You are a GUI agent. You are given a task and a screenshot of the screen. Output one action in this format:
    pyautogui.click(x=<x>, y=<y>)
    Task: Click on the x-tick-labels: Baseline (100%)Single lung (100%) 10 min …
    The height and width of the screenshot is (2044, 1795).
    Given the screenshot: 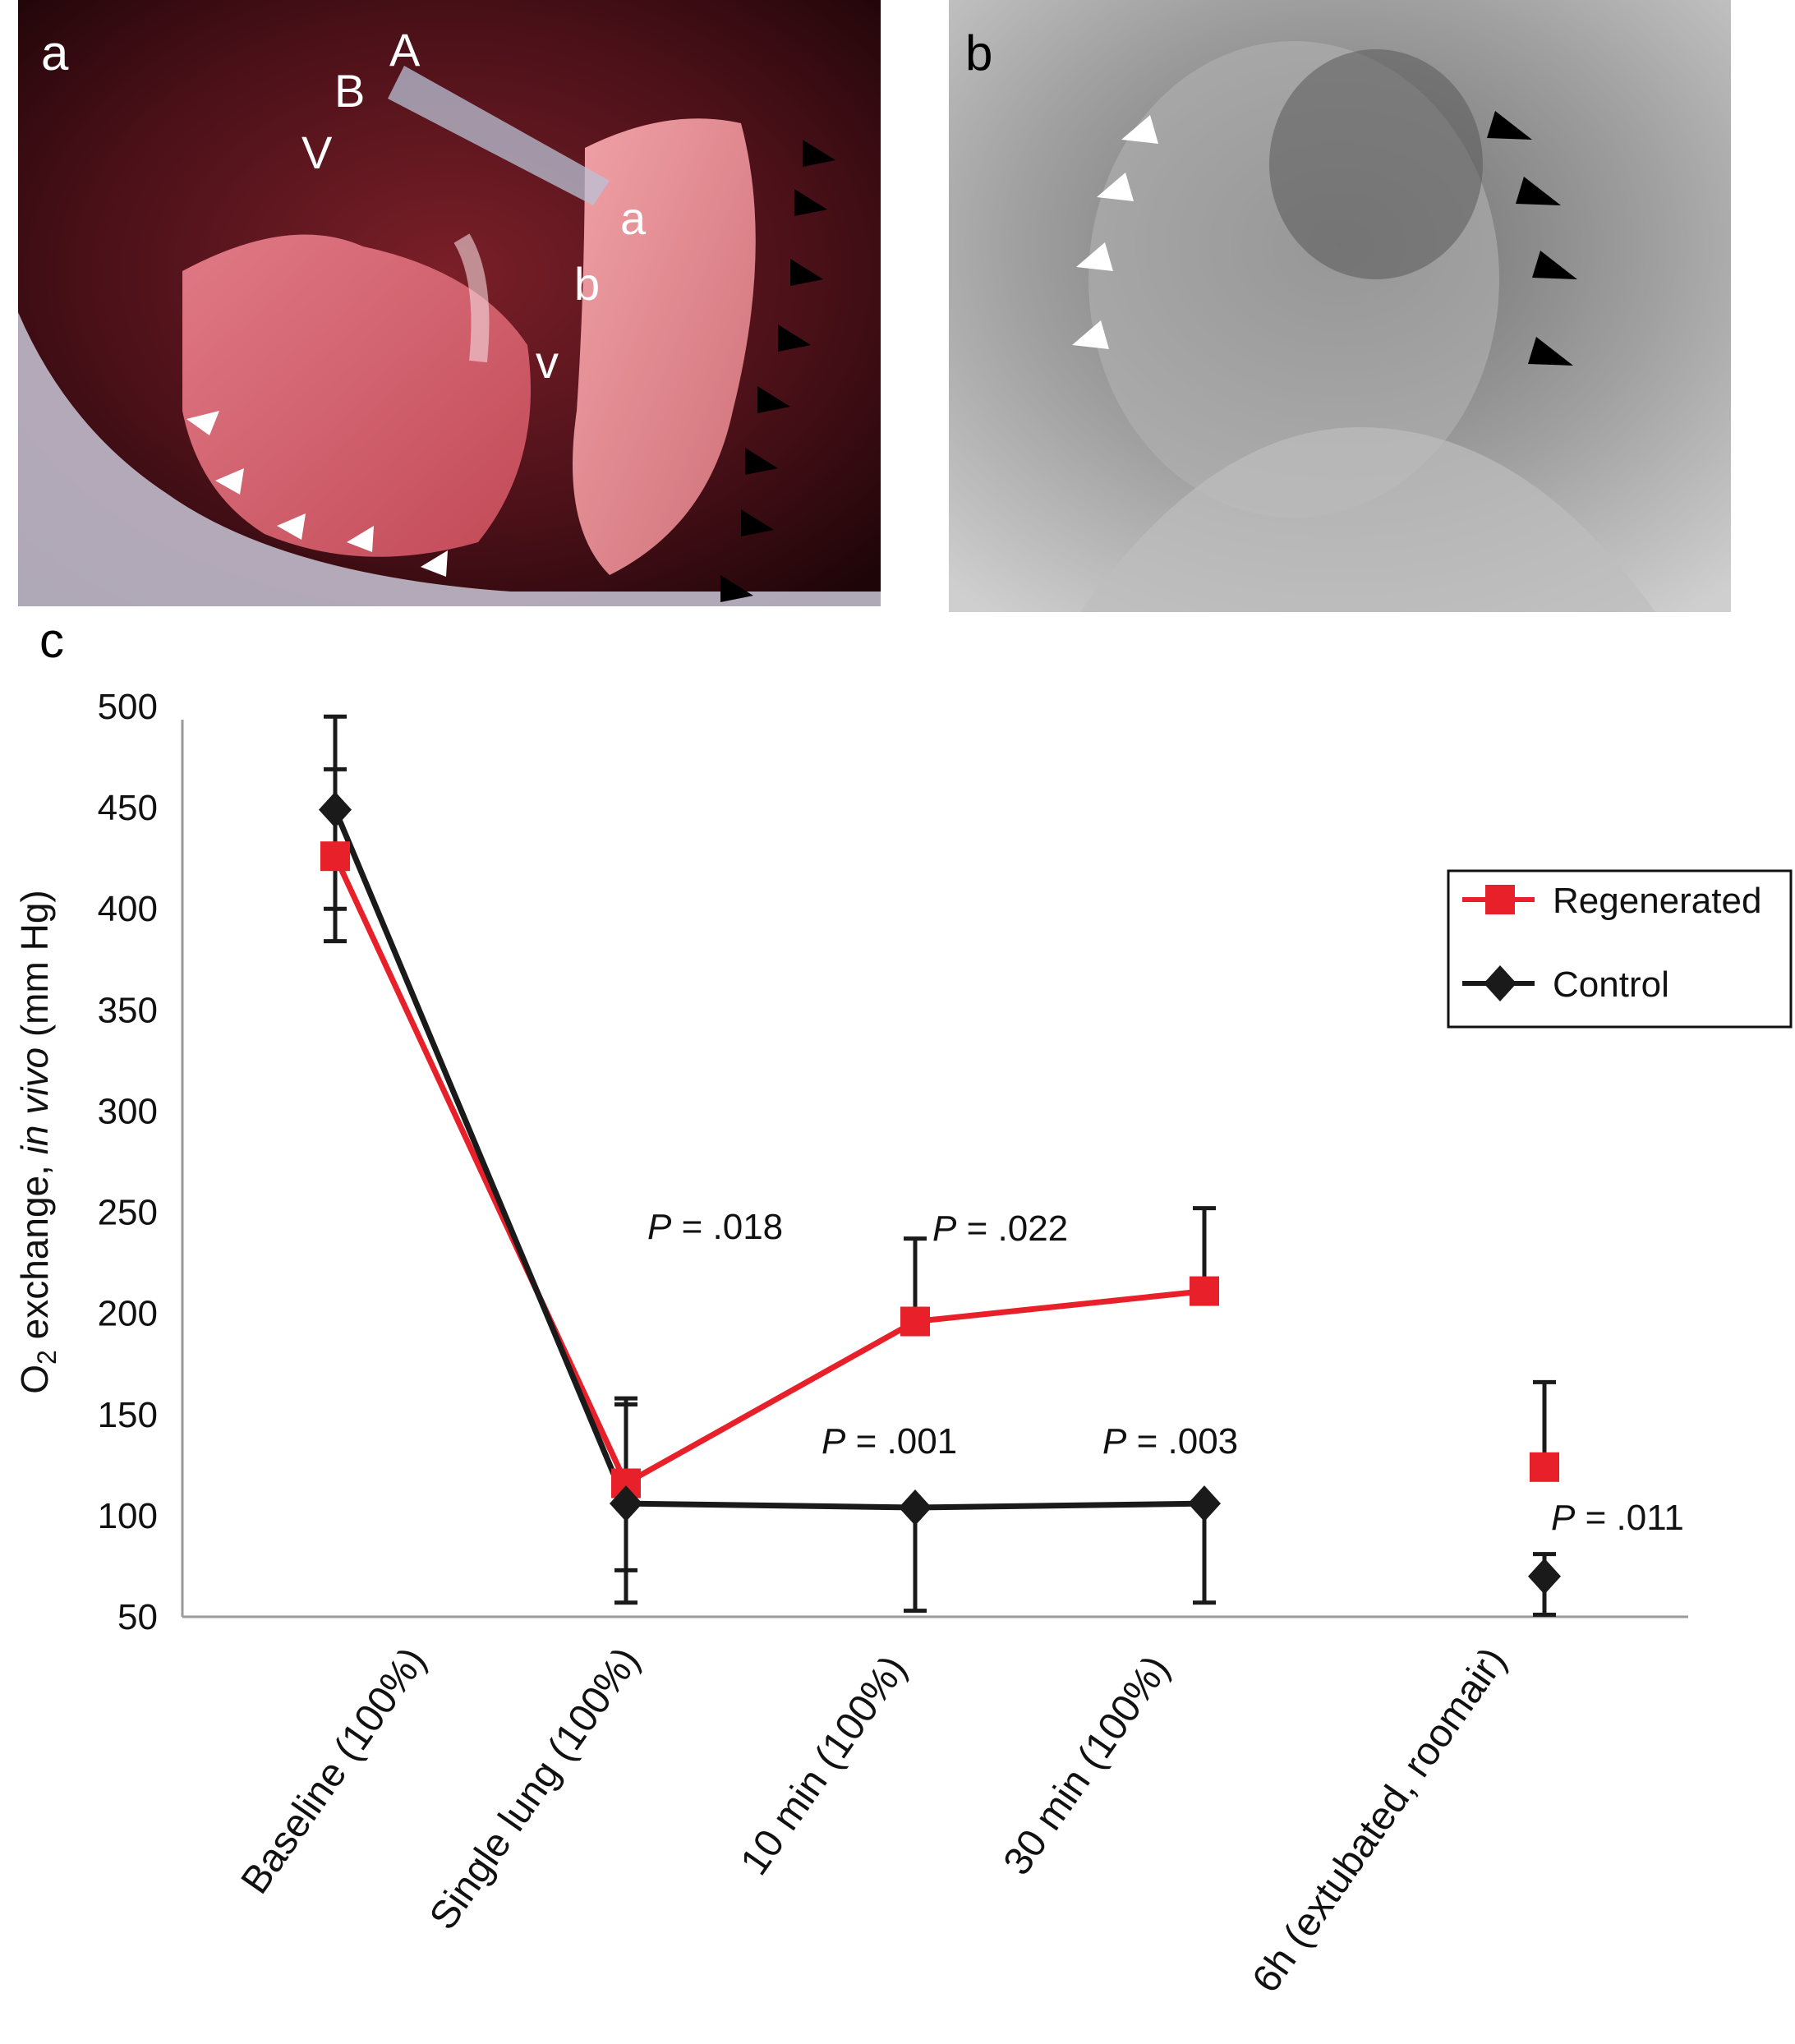 What is the action you would take?
    pyautogui.click(x=874, y=1820)
    